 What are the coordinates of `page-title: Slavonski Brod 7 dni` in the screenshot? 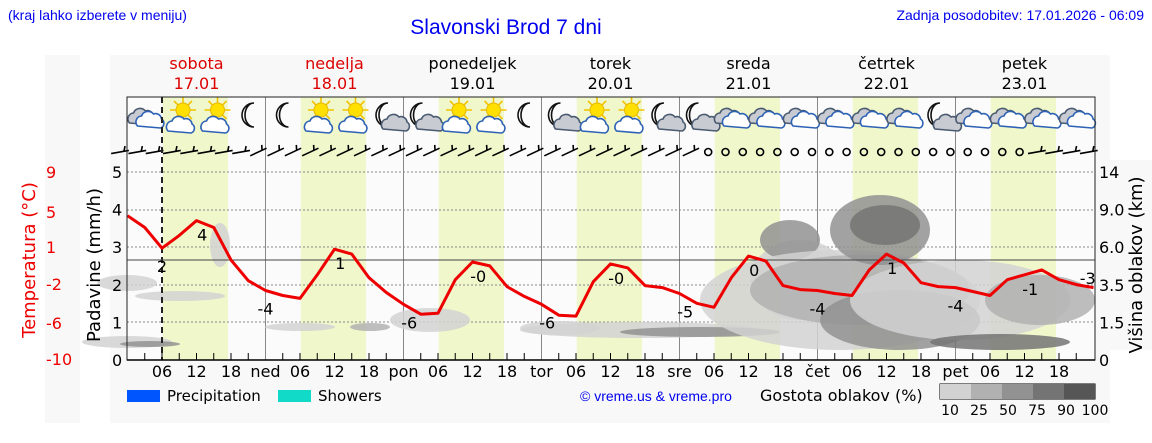 It's located at (506, 27).